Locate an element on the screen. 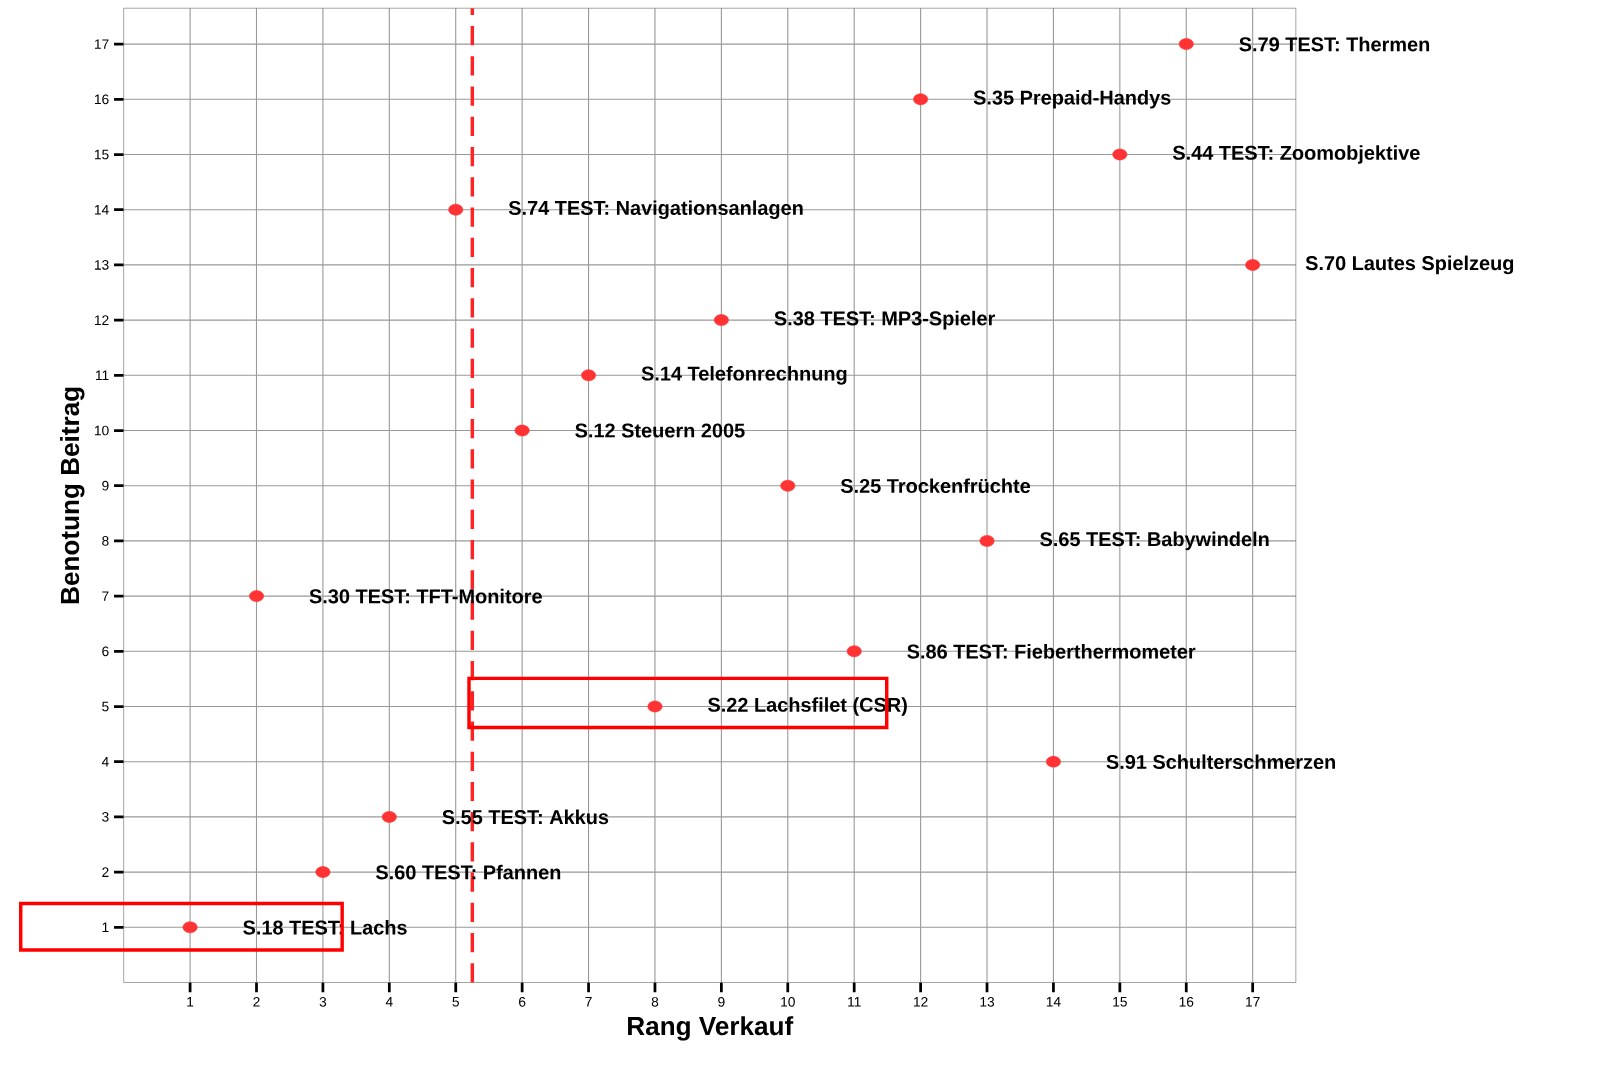 This screenshot has height=1077, width=1616. y-tick-label: 8 is located at coordinates (105, 540).